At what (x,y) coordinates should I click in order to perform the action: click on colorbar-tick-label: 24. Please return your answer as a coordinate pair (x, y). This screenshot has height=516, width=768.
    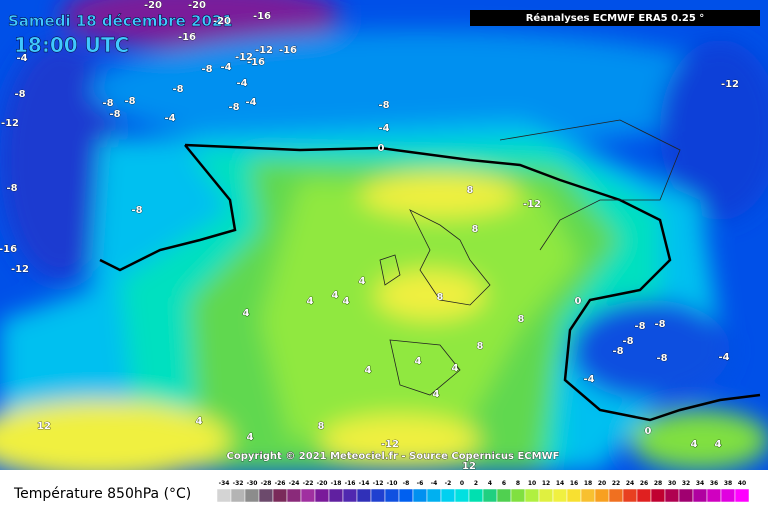
    Looking at the image, I should click on (630, 483).